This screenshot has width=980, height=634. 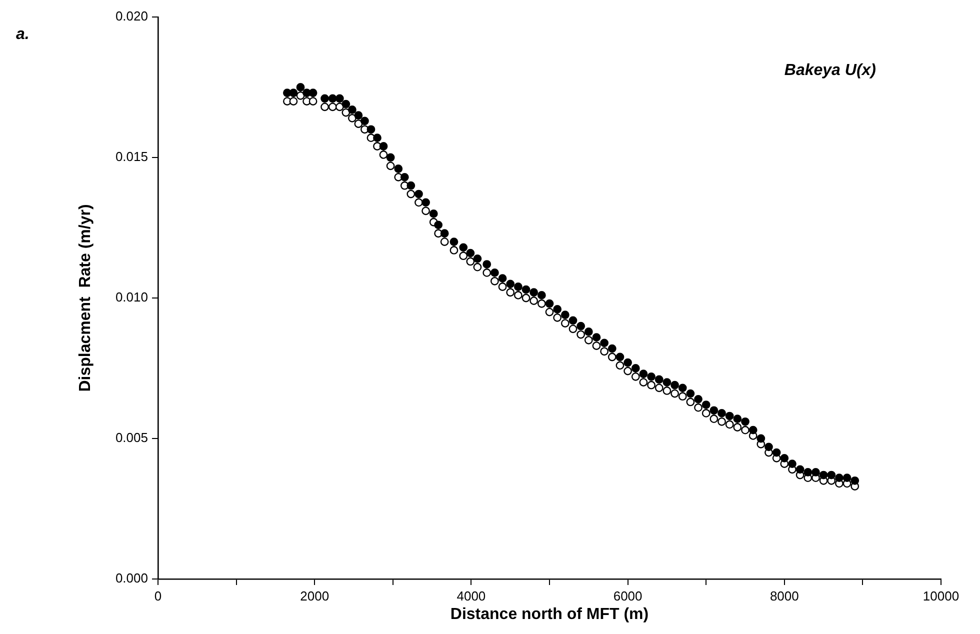 What do you see at coordinates (830, 70) in the screenshot?
I see `annotation: Bakeya U(x)` at bounding box center [830, 70].